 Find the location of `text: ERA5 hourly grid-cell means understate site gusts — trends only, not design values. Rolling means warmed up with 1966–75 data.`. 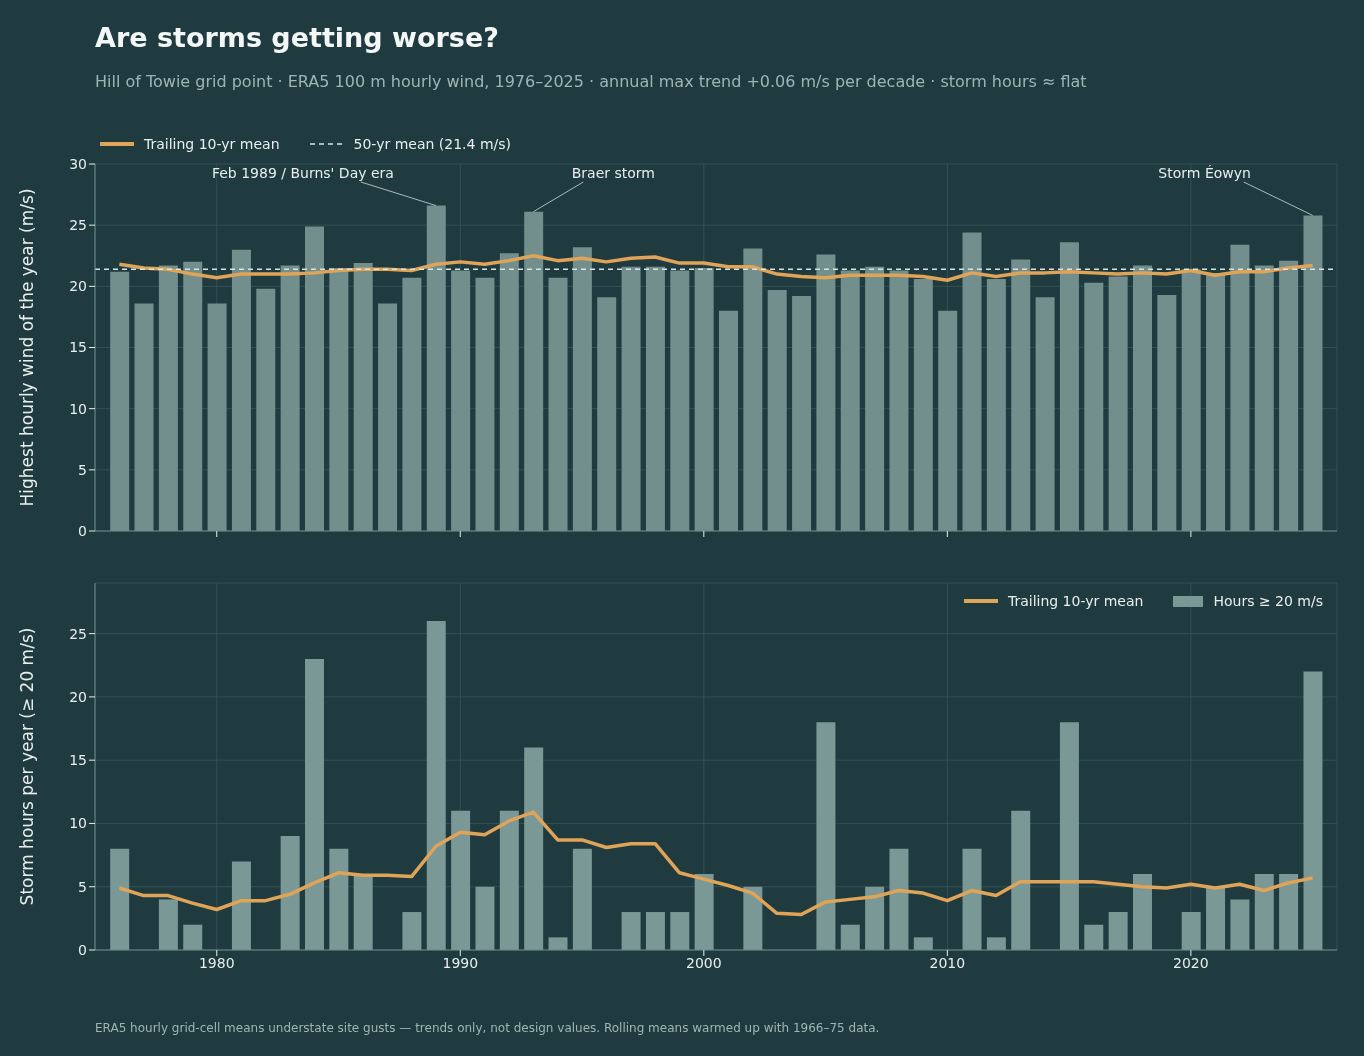

text: ERA5 hourly grid-cell means understate site gusts — trends only, not design values. Rolling means warmed up with 1966–75 data. is located at coordinates (487, 1028).